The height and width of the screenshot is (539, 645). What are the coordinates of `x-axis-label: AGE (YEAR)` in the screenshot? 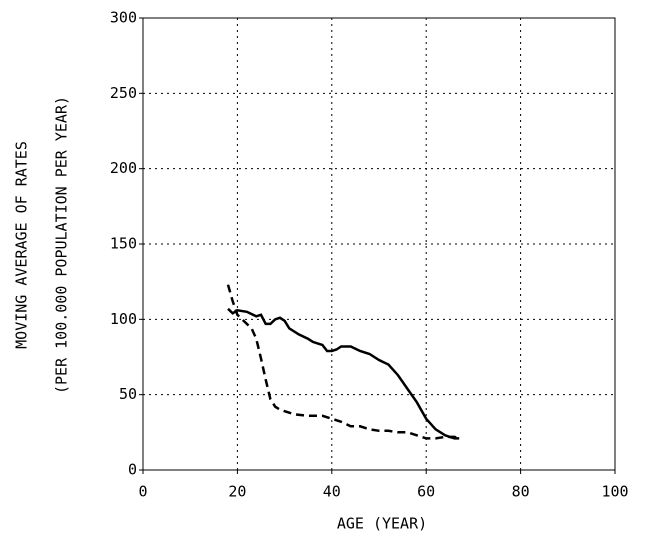 It's located at (382, 524).